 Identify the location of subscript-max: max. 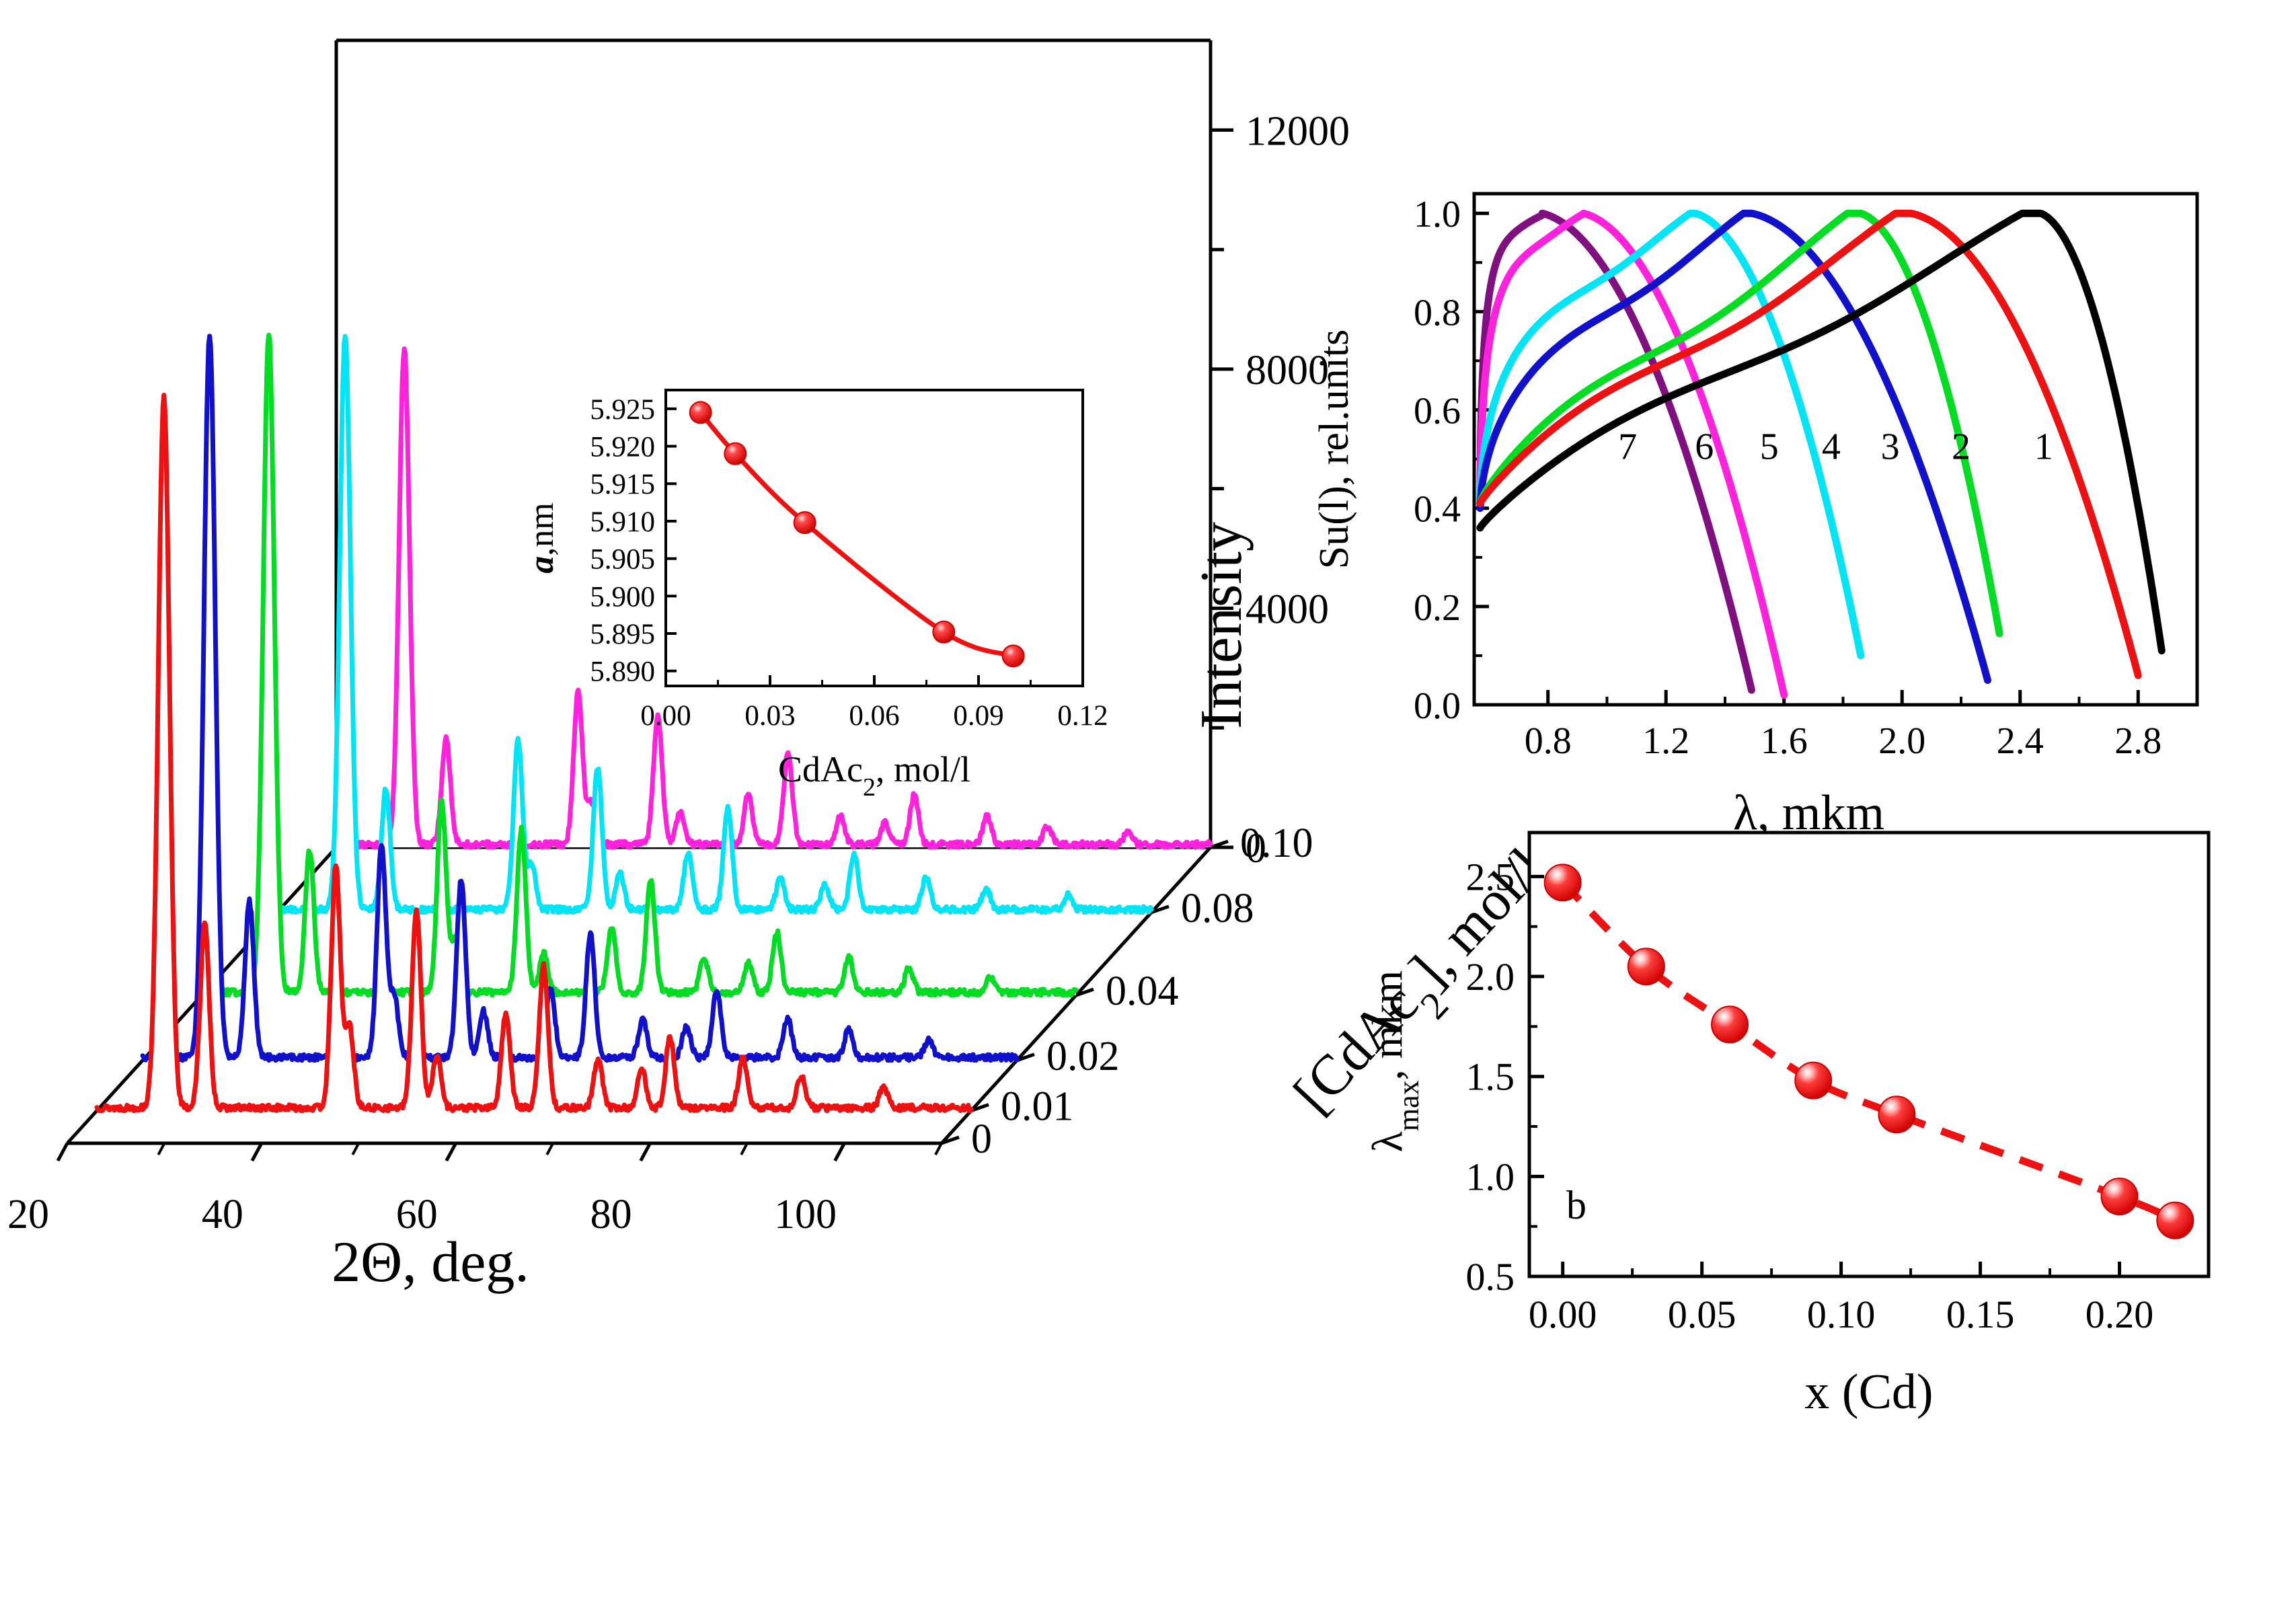
(1408, 1105).